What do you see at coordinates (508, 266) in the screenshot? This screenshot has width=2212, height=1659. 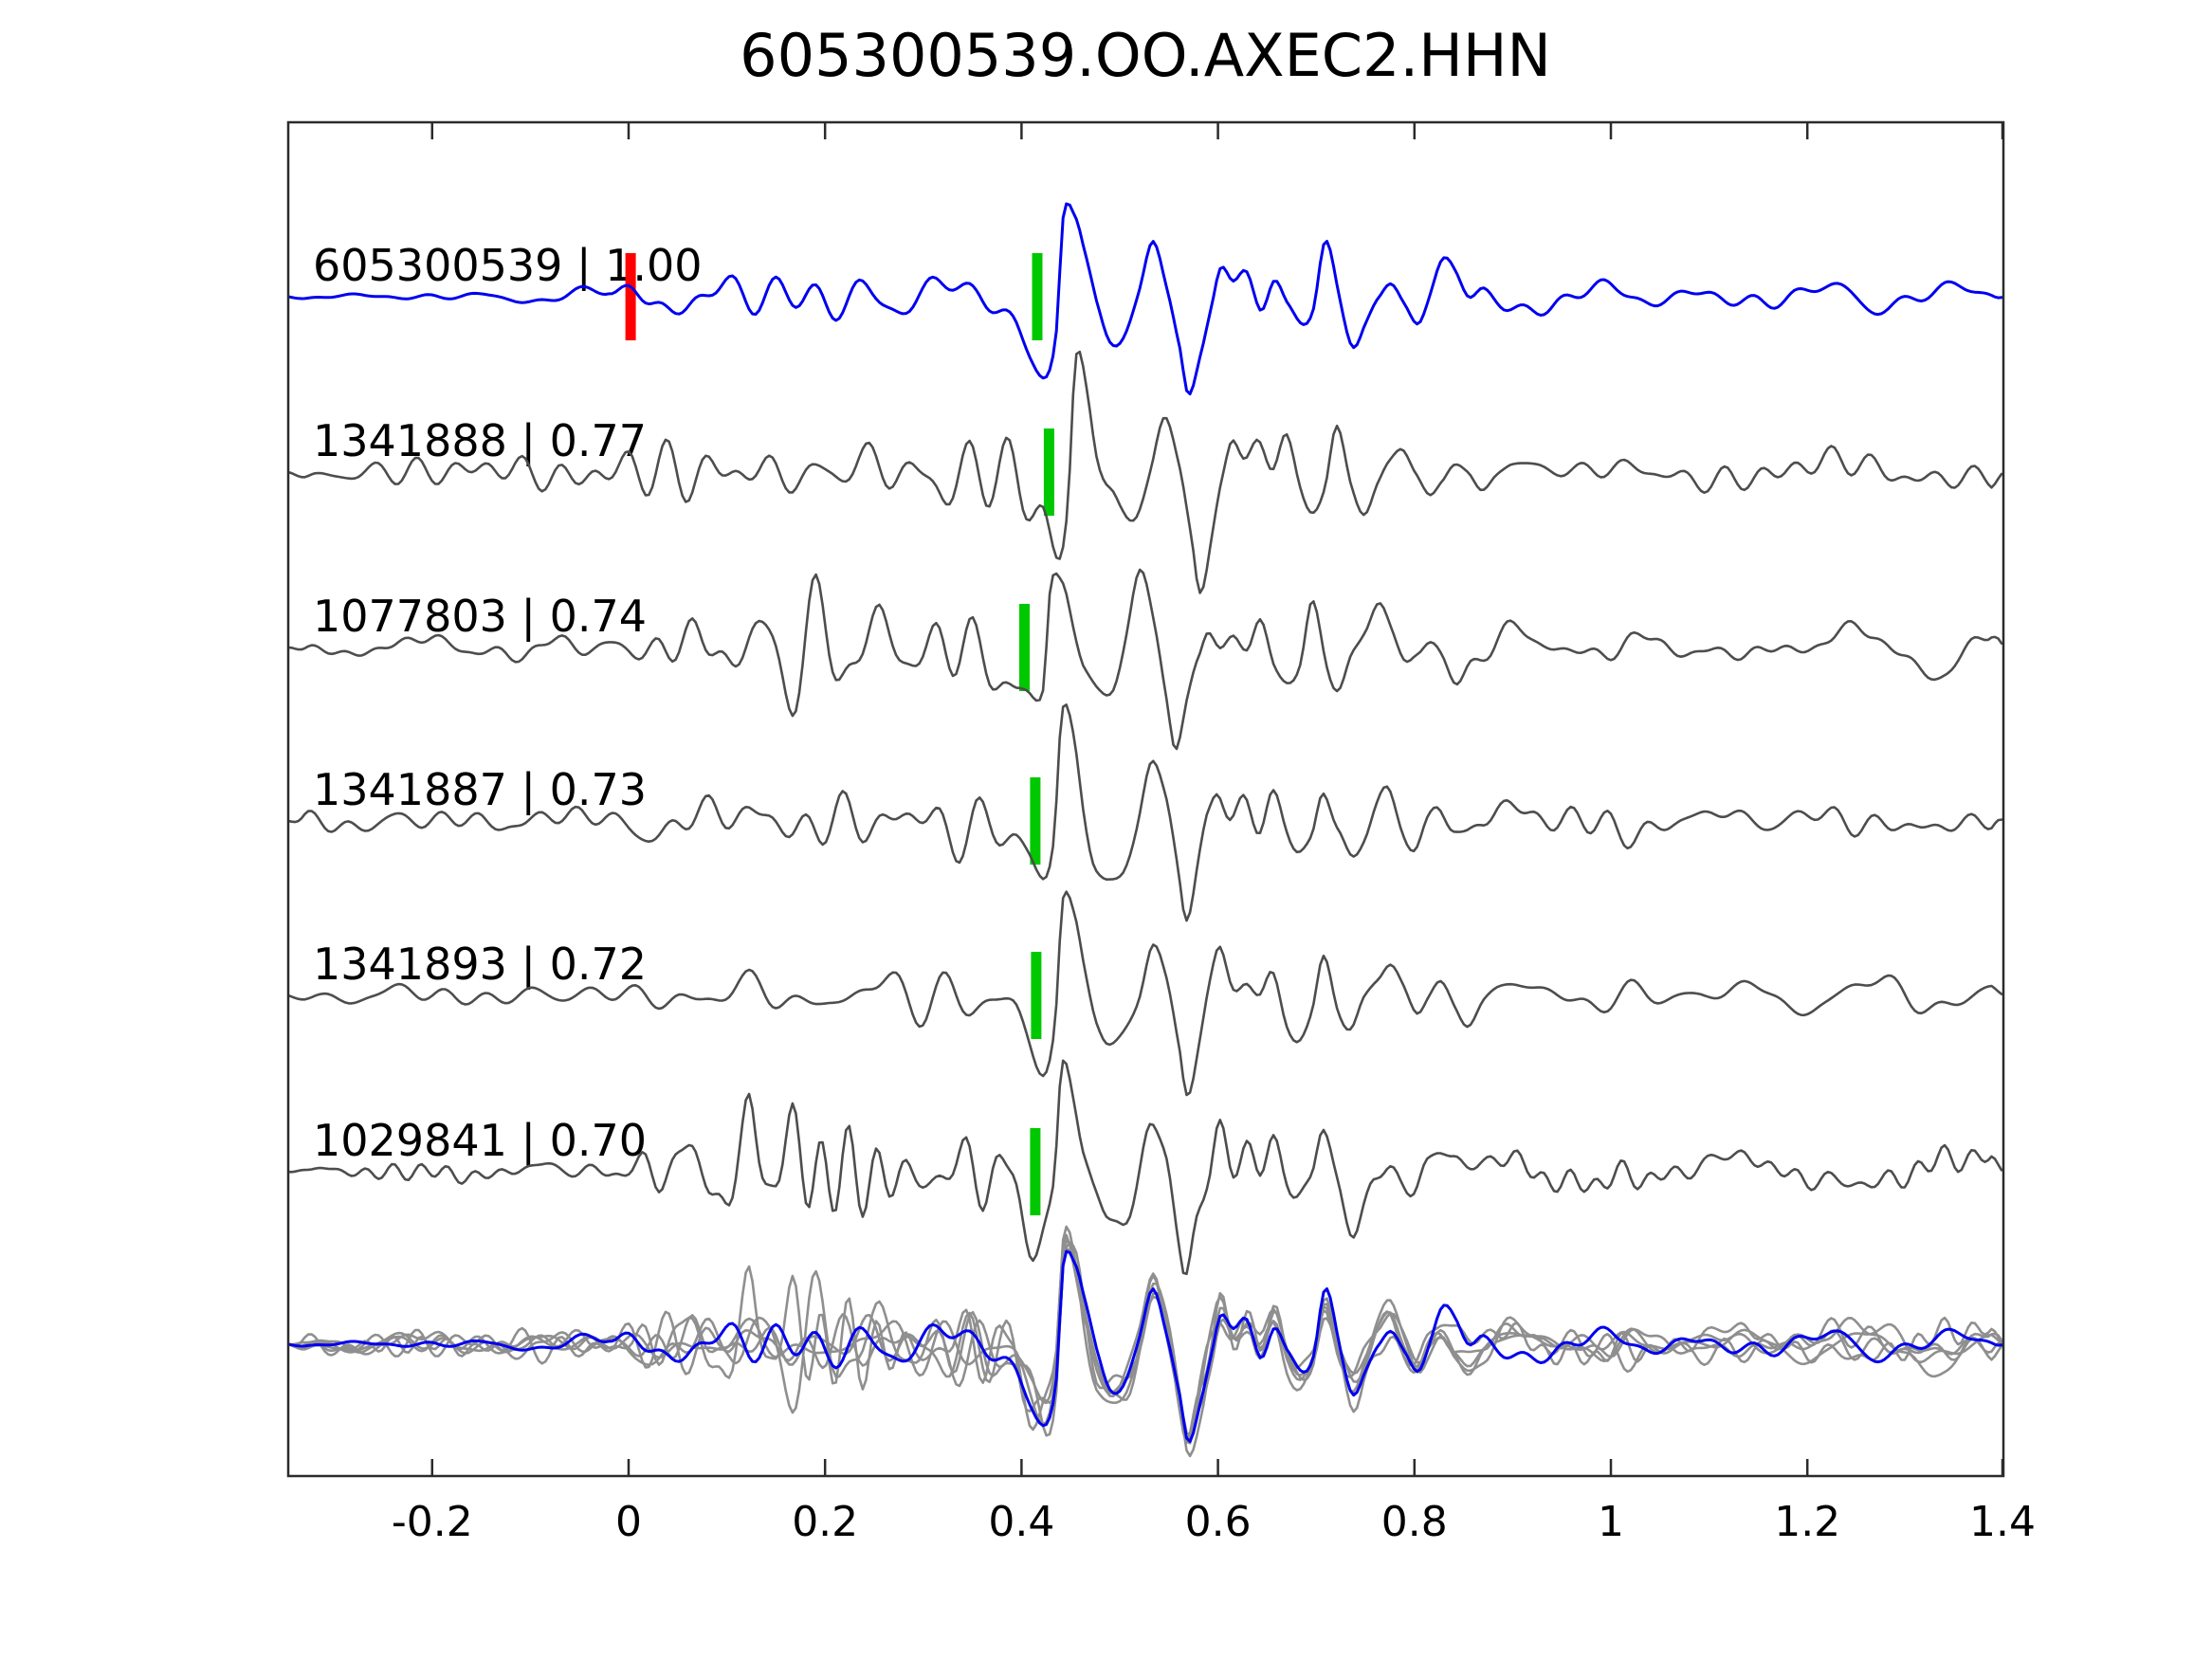 I see `trace-label: 605300539 | 1.00` at bounding box center [508, 266].